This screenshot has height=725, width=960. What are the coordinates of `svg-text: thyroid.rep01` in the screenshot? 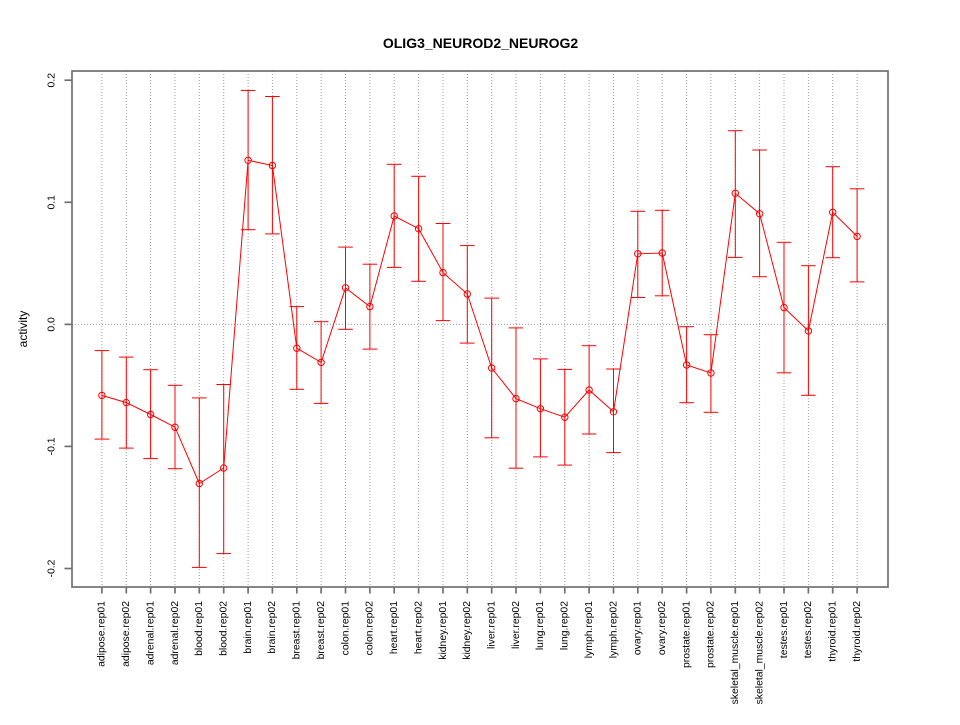 It's located at (833, 631).